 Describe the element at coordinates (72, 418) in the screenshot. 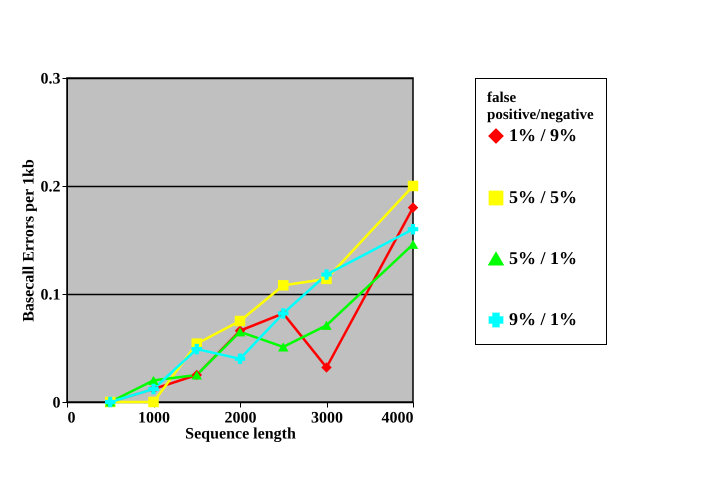

I see `x-tick-label: 0` at that location.